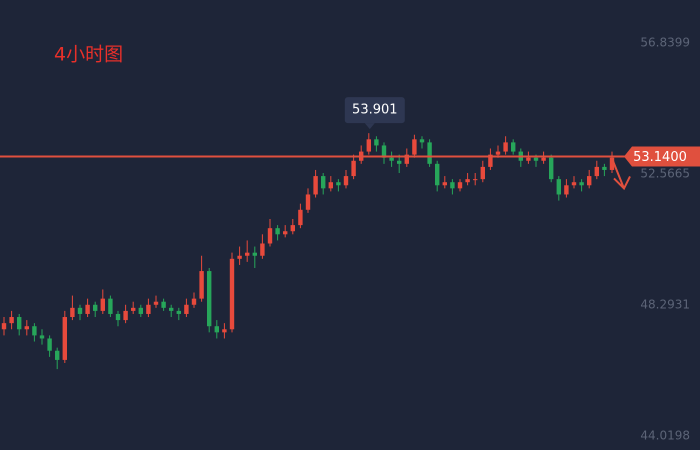 The width and height of the screenshot is (700, 450). I want to click on y-tick-label: 56.8399, so click(665, 43).